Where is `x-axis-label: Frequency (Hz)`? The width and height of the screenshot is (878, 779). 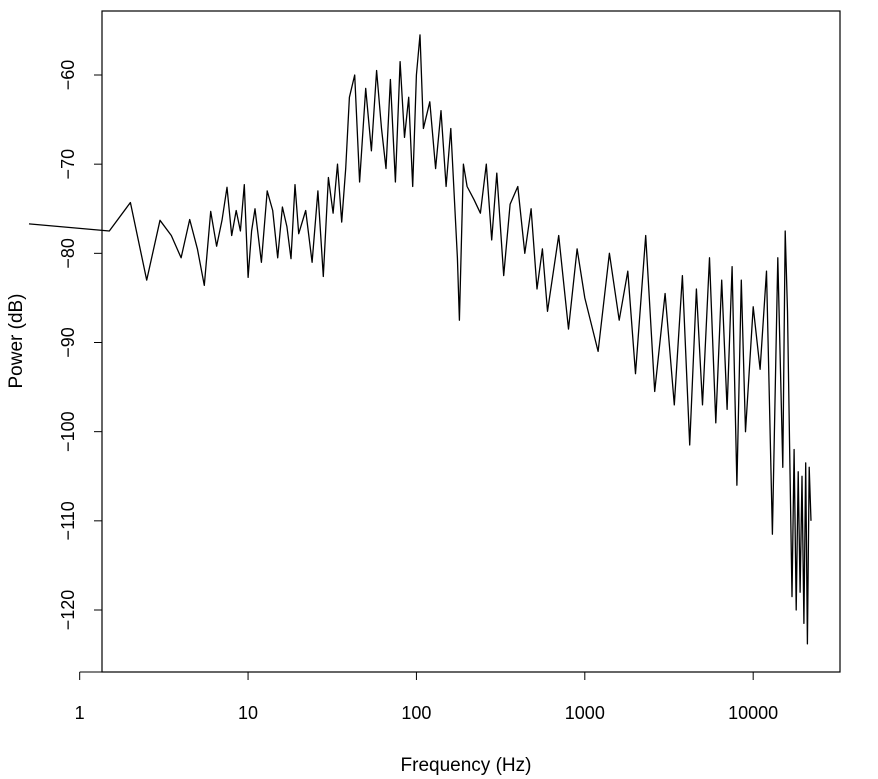 x-axis-label: Frequency (Hz) is located at coordinates (466, 765).